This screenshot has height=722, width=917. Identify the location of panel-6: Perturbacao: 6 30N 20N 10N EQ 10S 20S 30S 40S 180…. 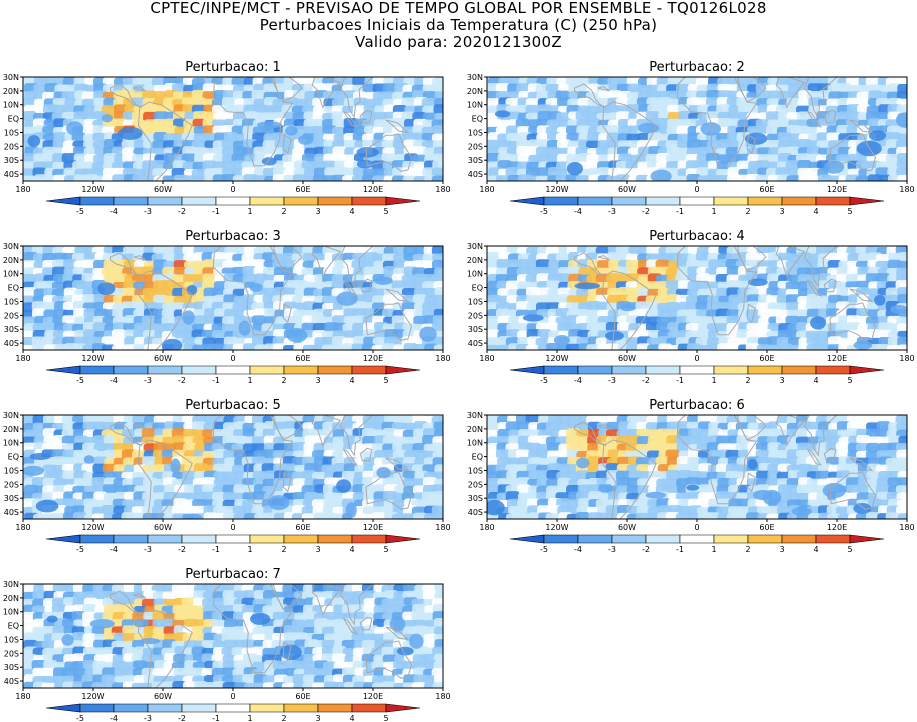
(691, 476).